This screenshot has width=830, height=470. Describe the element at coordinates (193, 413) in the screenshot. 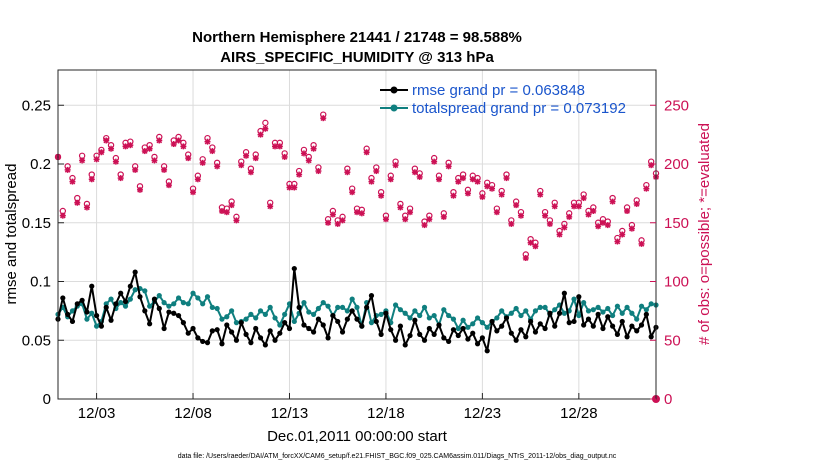

I see `x-tick-label: 12/08` at that location.